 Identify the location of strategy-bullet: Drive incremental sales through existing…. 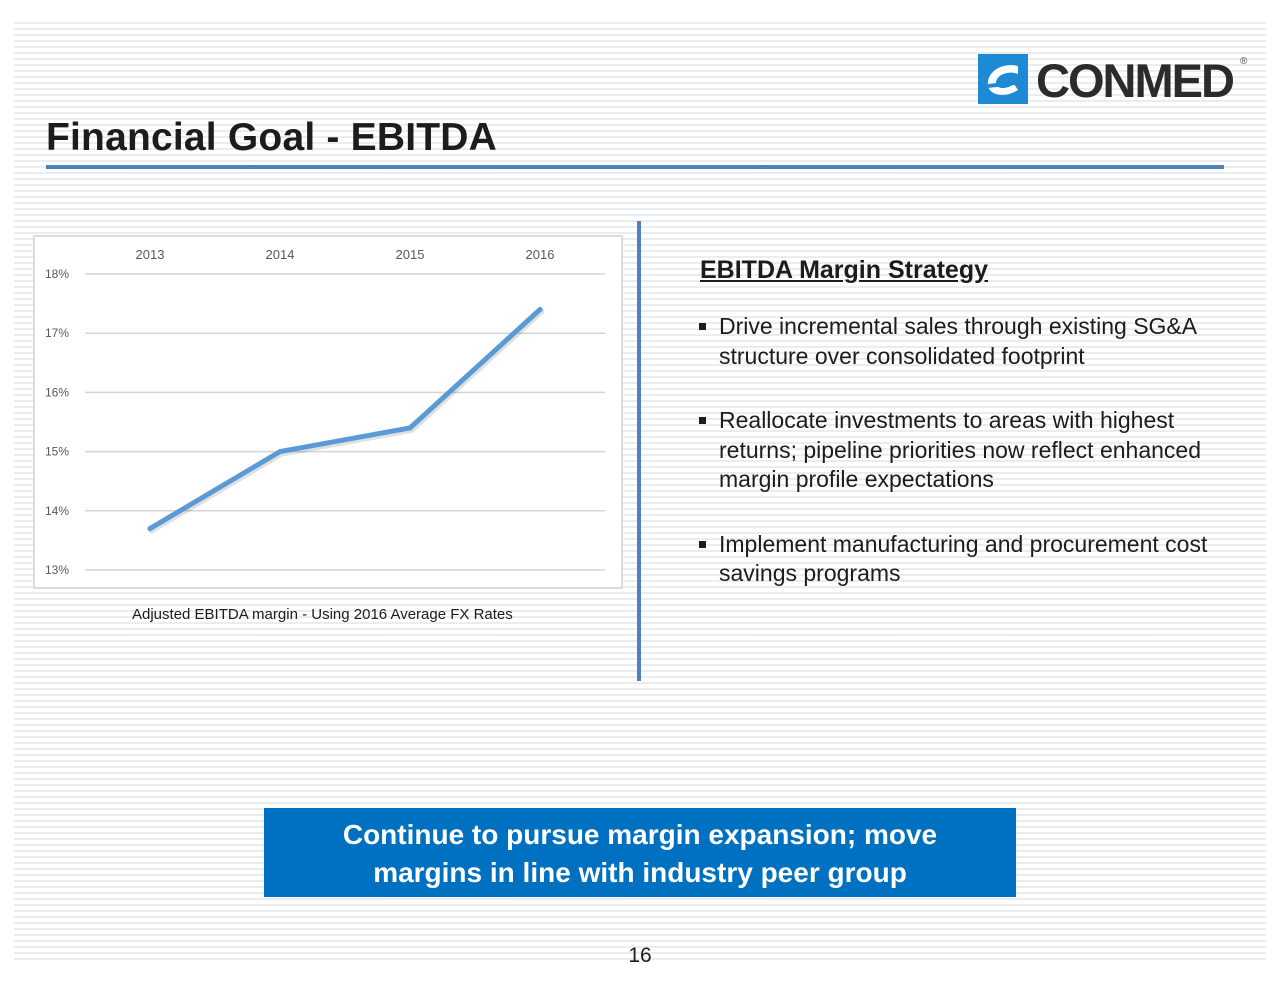
(956, 341).